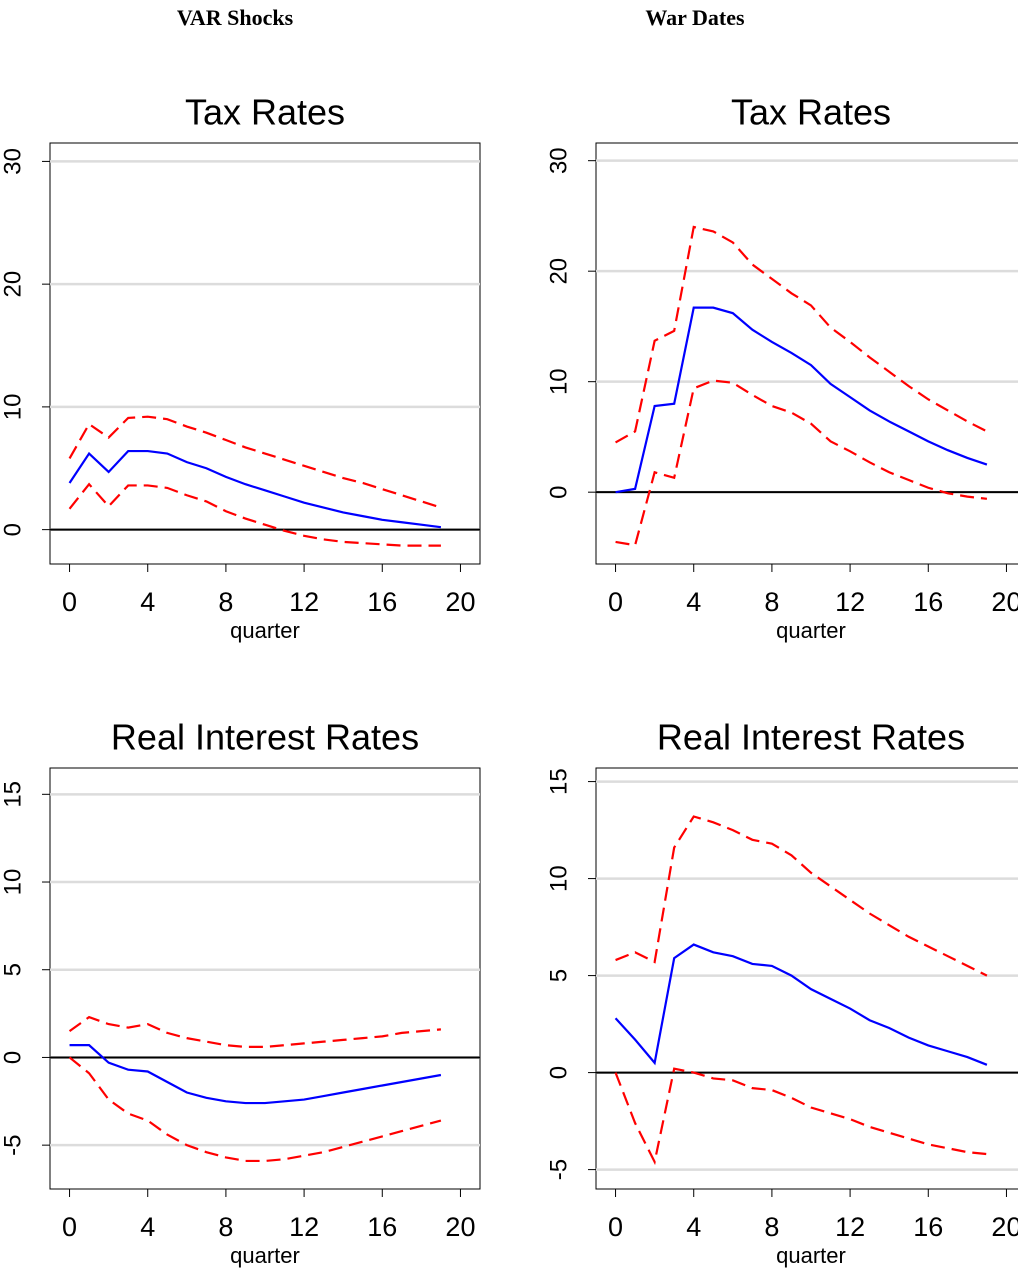 The width and height of the screenshot is (1018, 1277). I want to click on column-header: War Dates, so click(695, 17).